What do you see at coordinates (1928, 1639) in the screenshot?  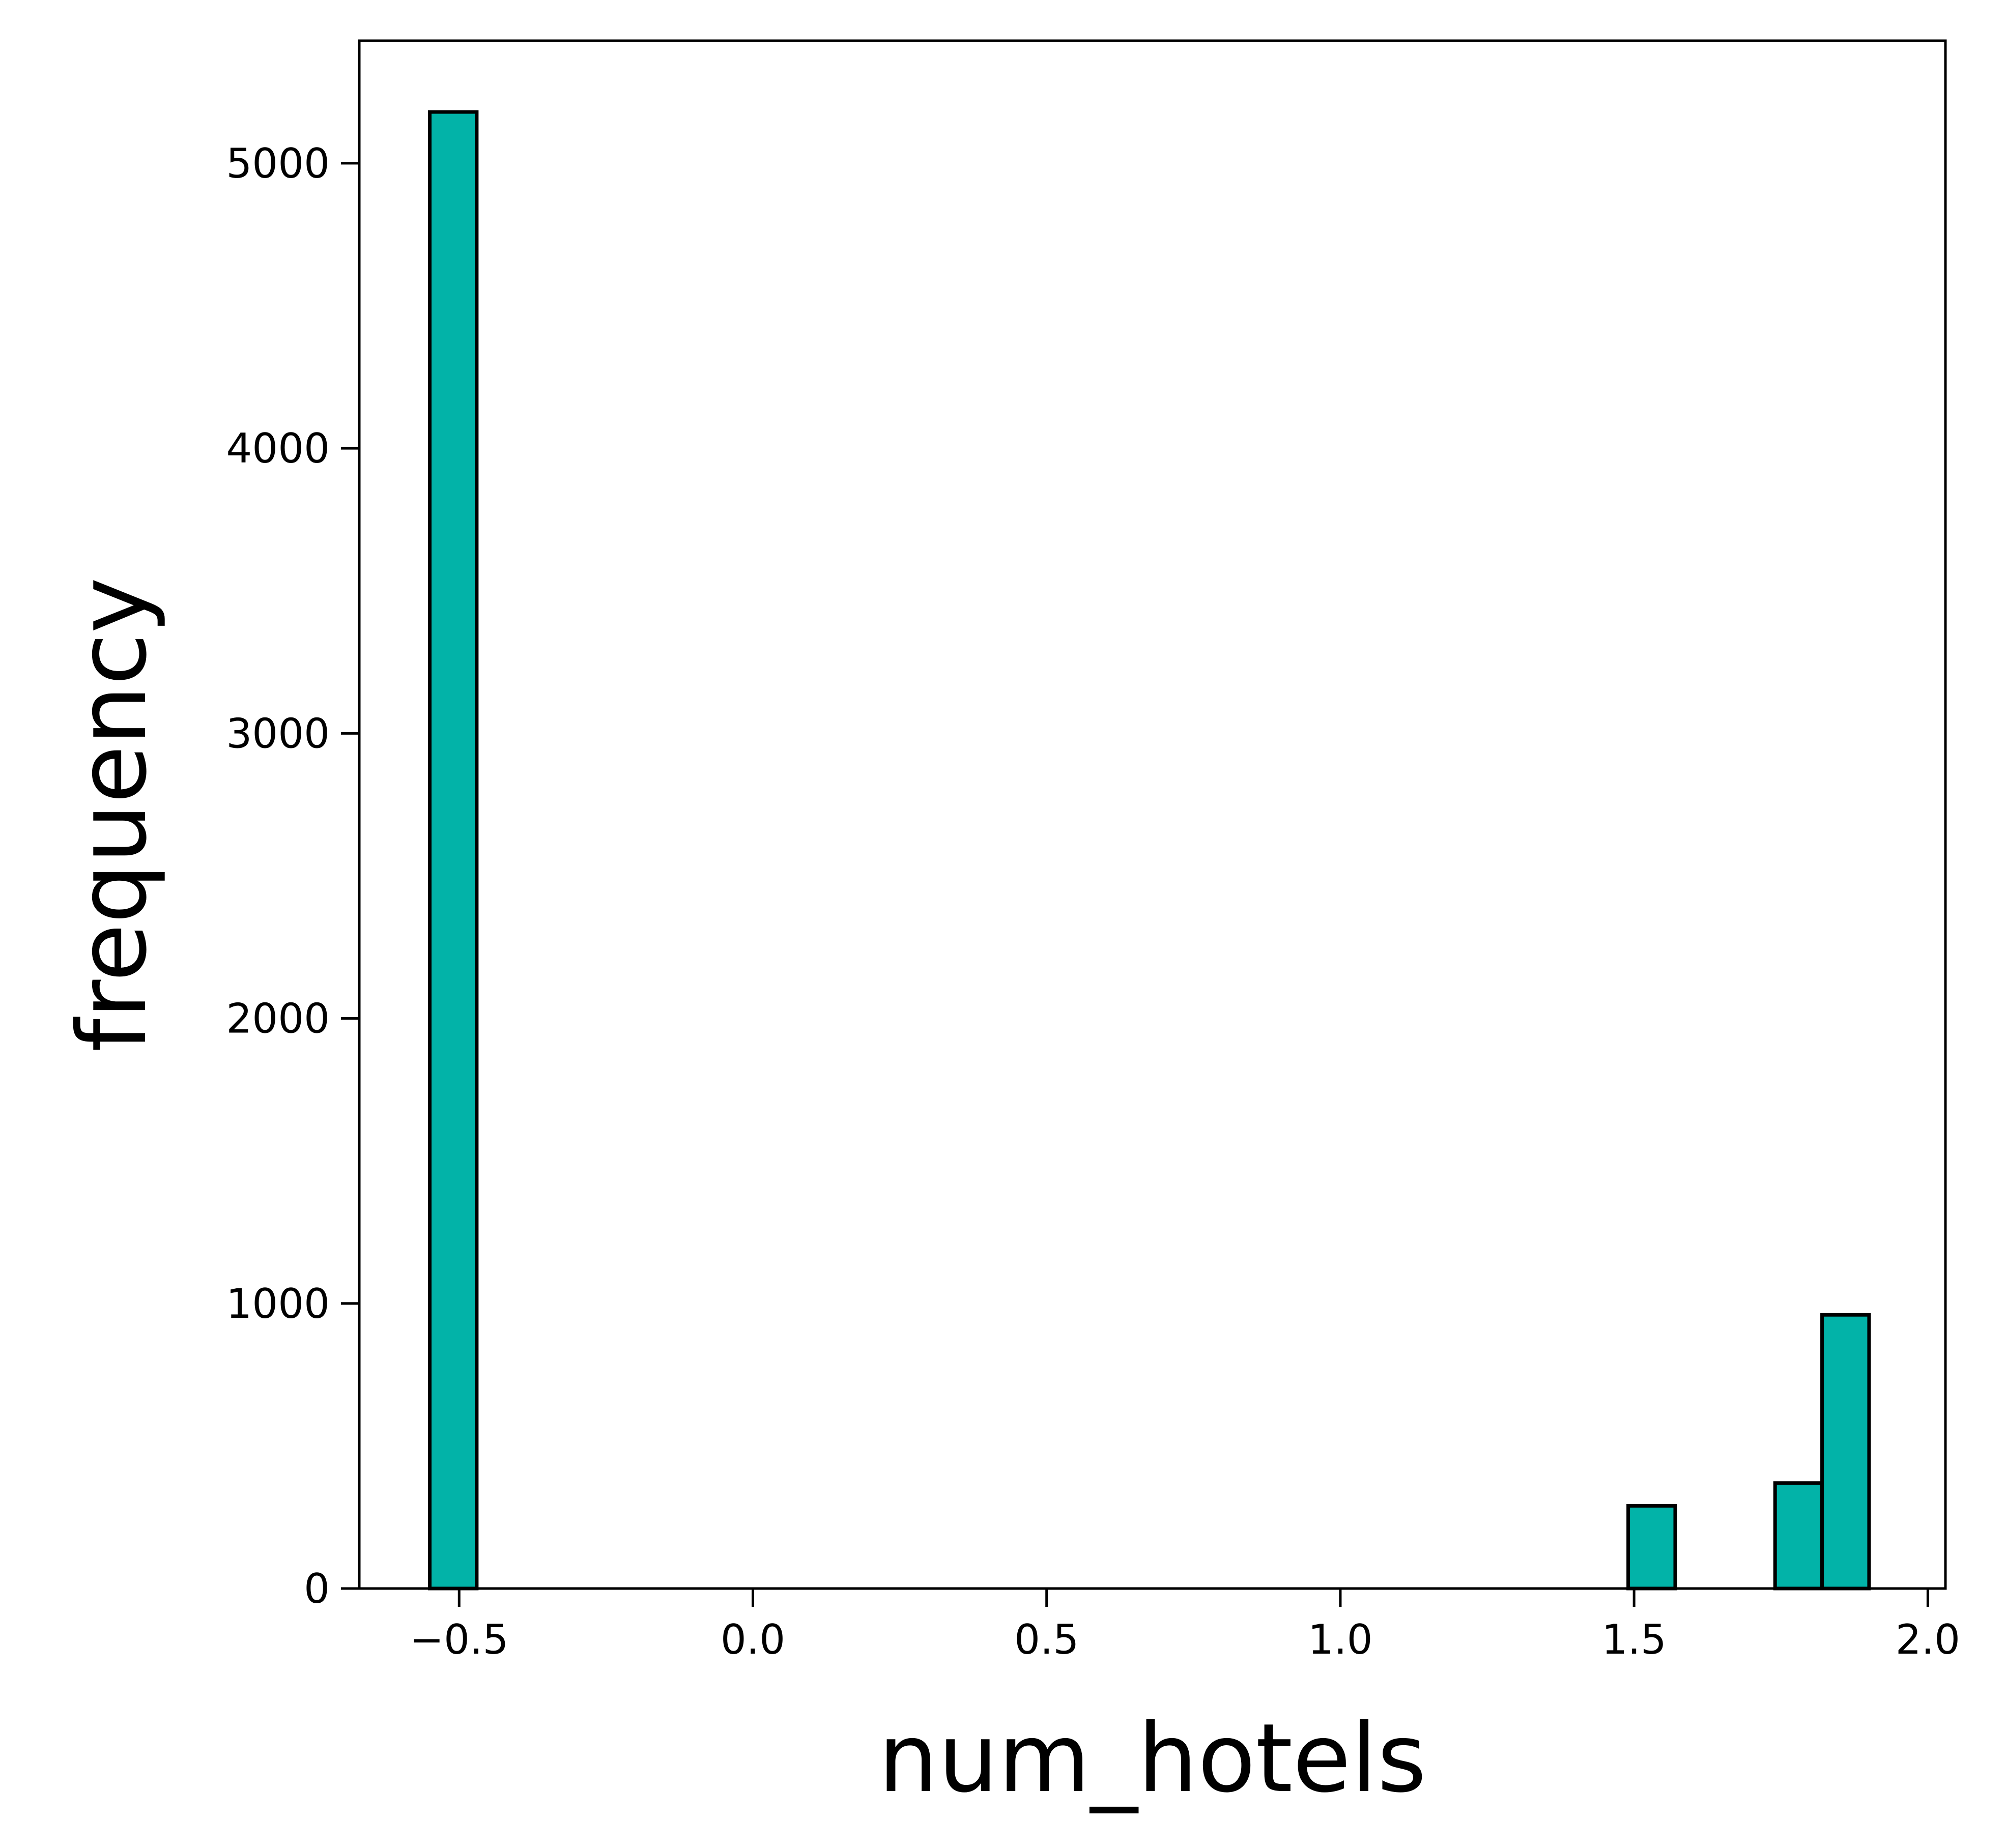 I see `x-tick-label-5: 2.0` at bounding box center [1928, 1639].